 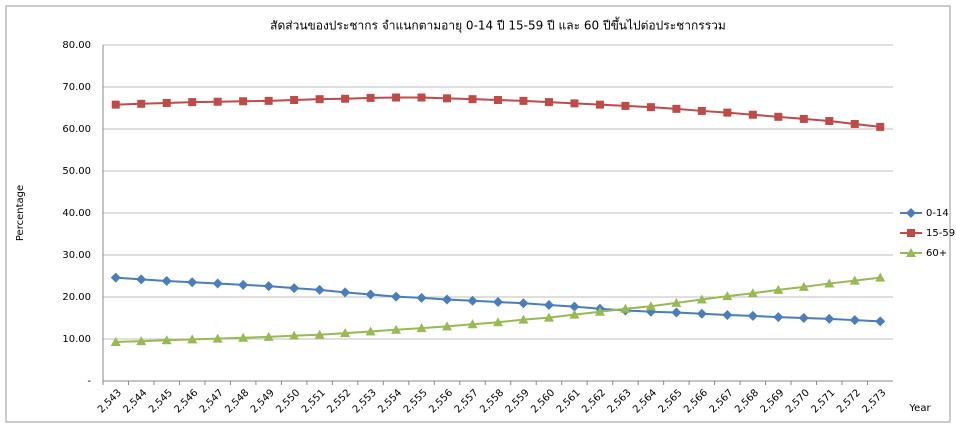 What do you see at coordinates (76, 171) in the screenshot?
I see `y-tick-label: 50.00` at bounding box center [76, 171].